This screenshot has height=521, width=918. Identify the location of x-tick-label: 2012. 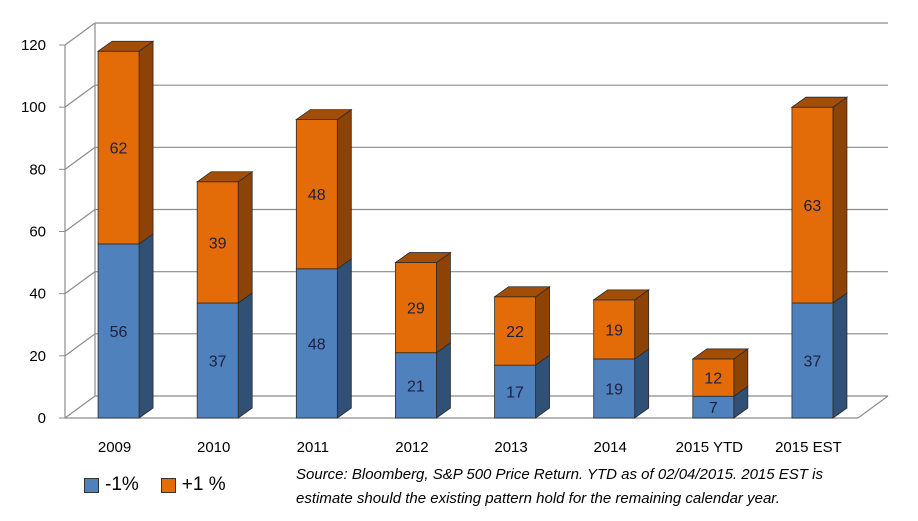
(411, 447).